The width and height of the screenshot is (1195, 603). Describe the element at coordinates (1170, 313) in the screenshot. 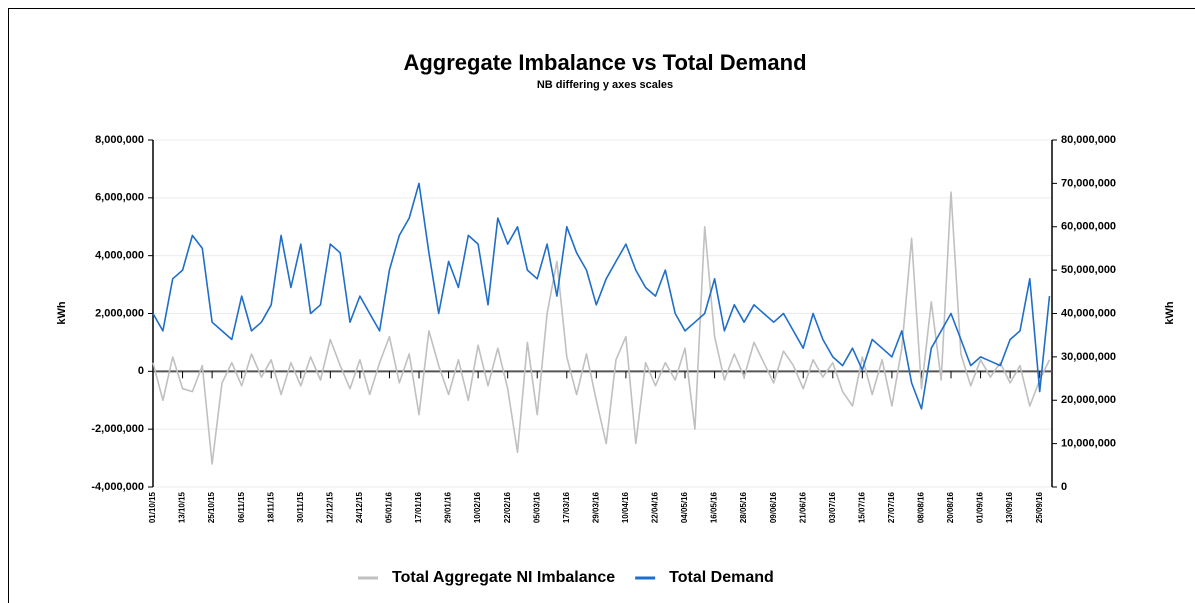

I see `y2-axis-label: kWh` at that location.